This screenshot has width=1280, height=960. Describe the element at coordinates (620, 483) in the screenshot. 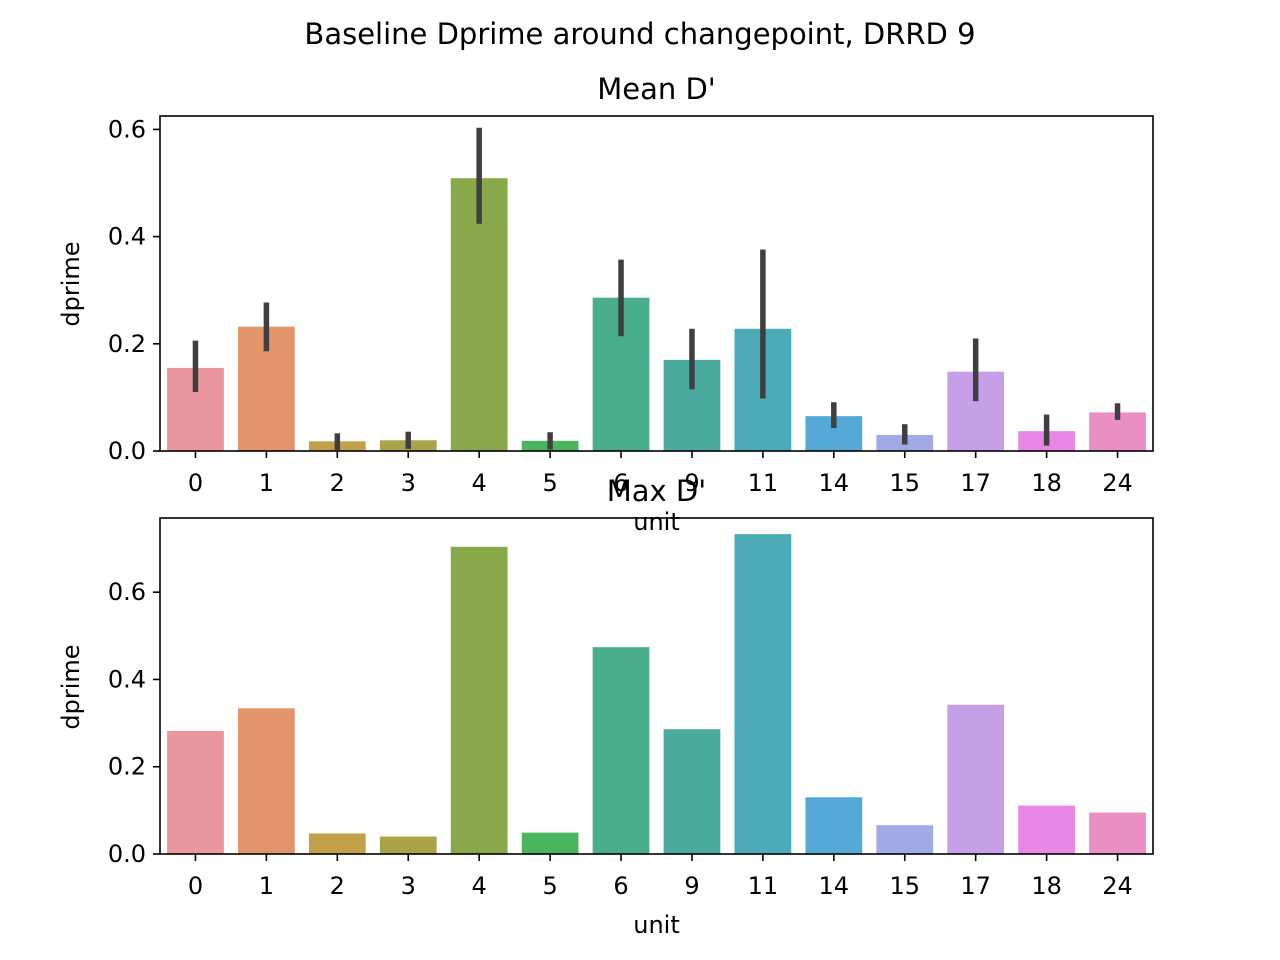

I see `mean-dprime-x-tick-label-6: 6` at that location.